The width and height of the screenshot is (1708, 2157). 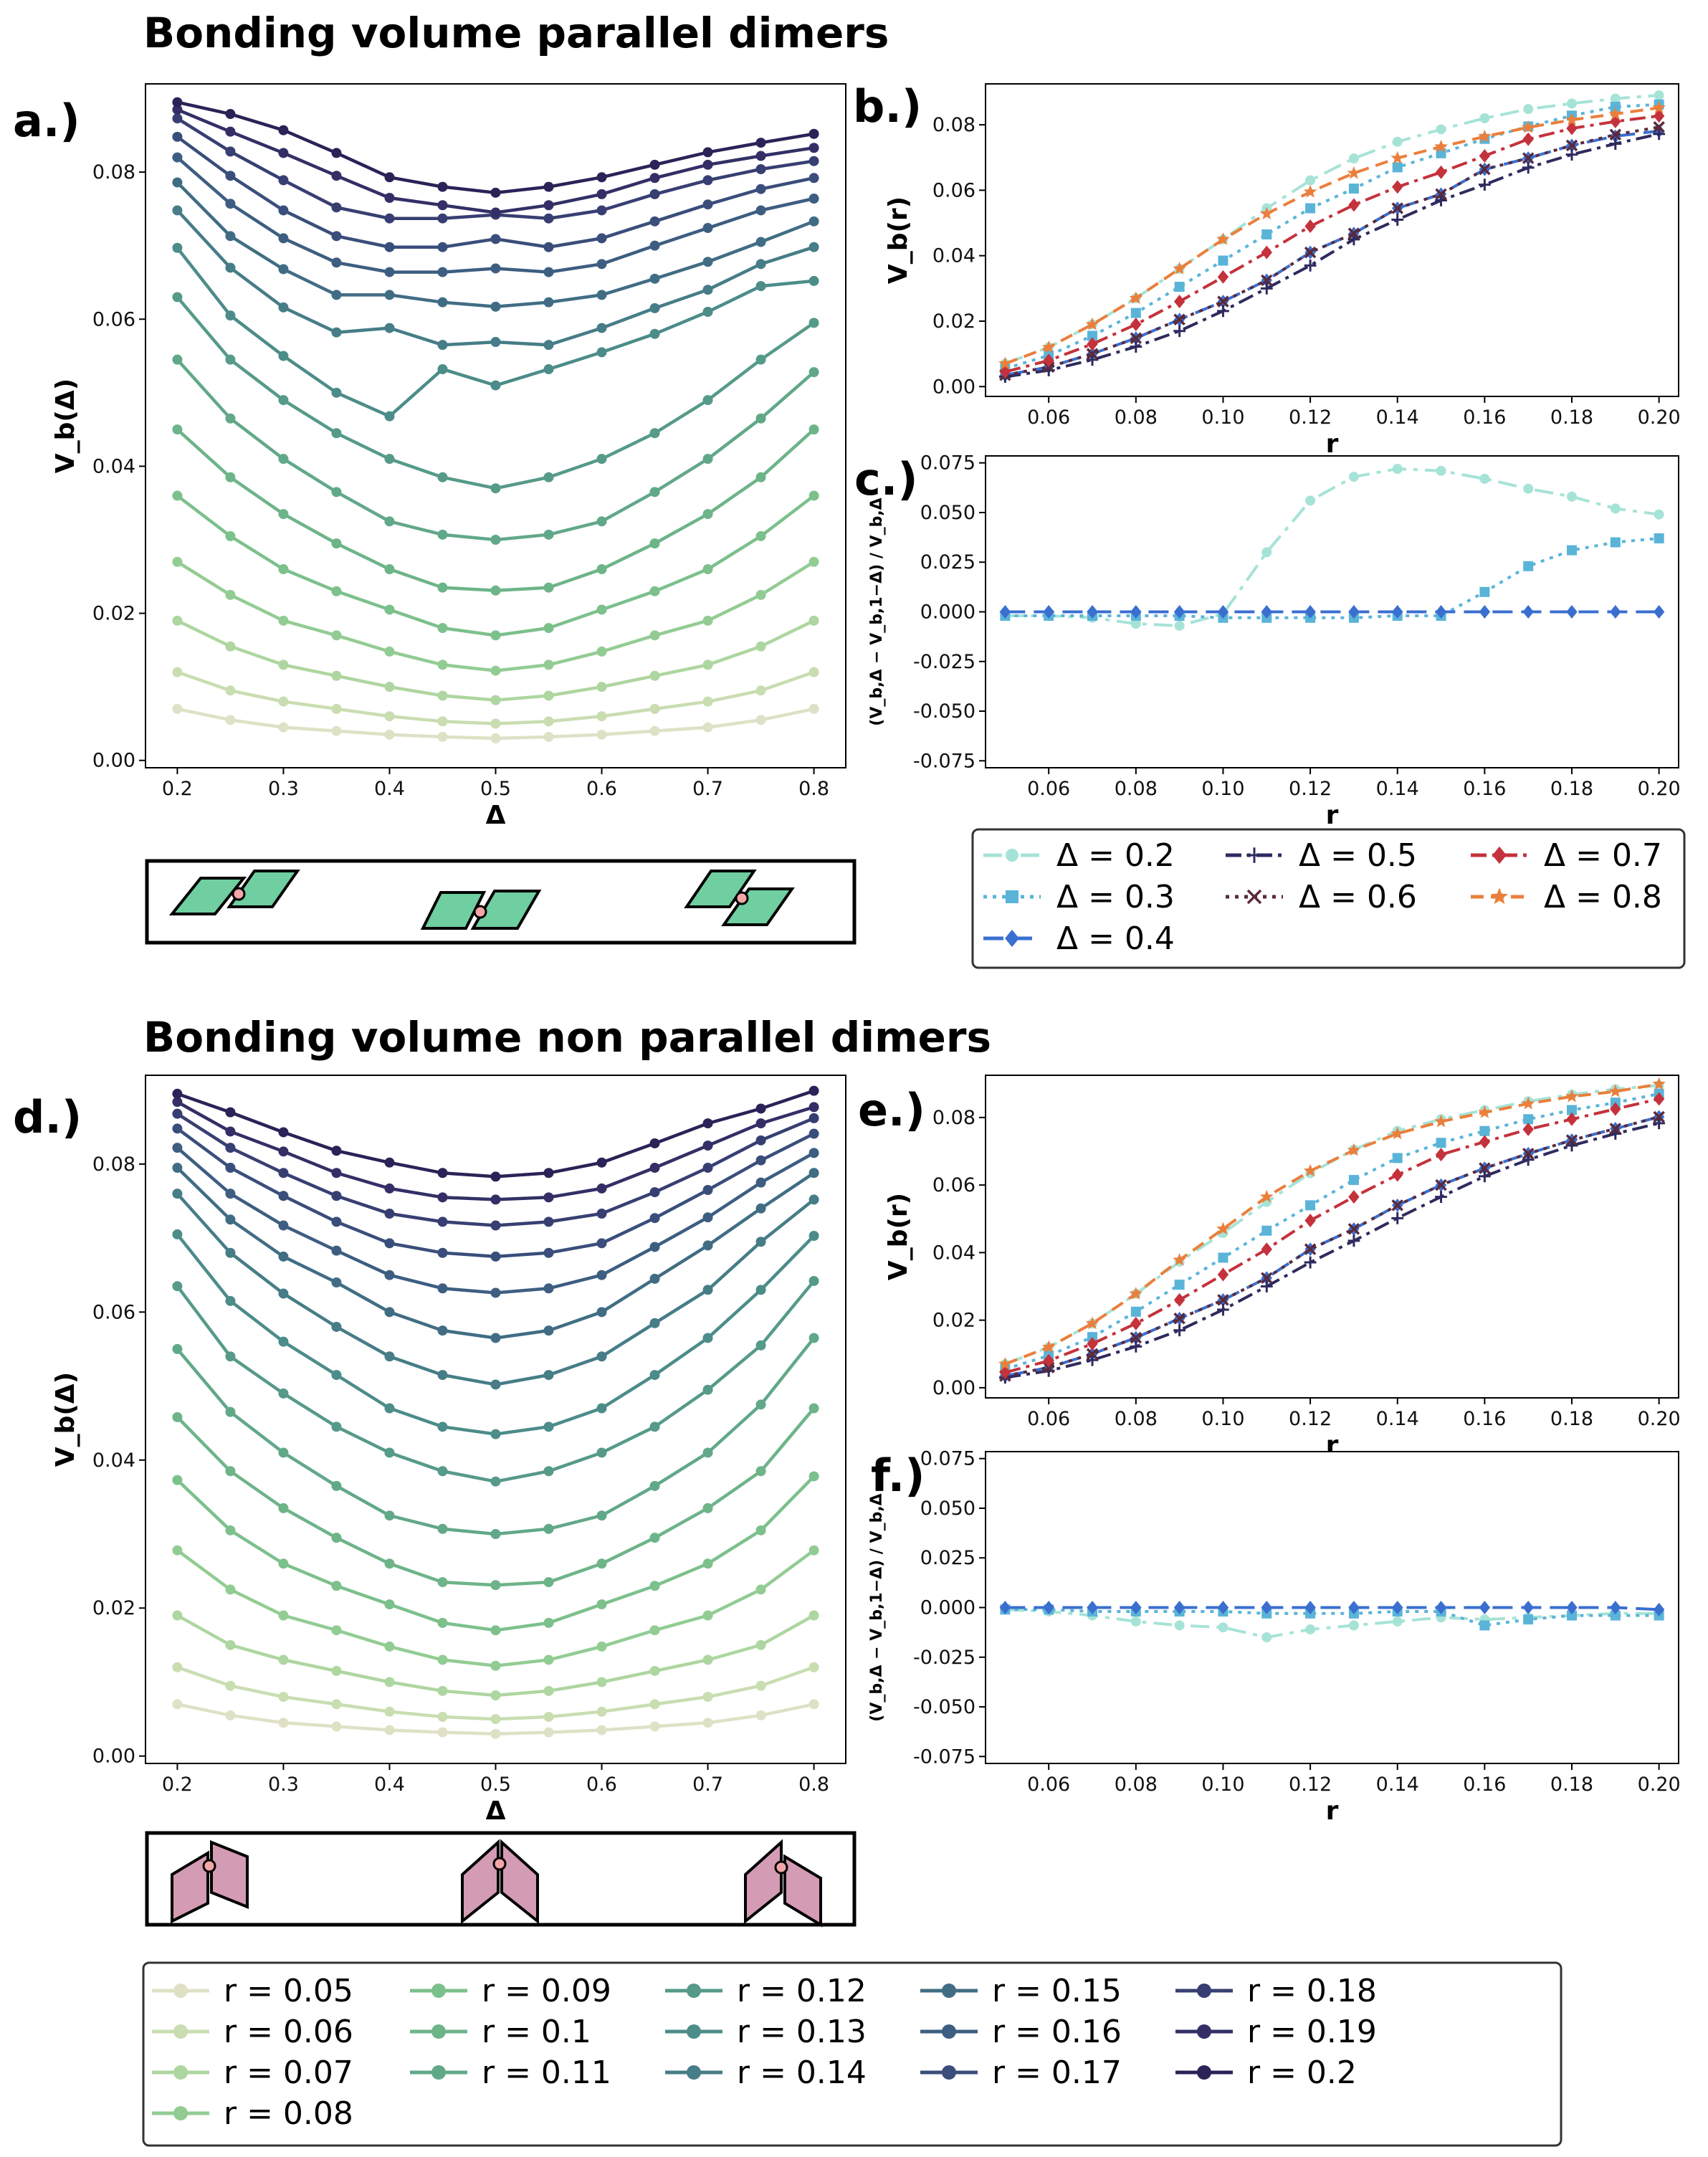 What do you see at coordinates (802, 1991) in the screenshot?
I see `legend-label: r = 0.12` at bounding box center [802, 1991].